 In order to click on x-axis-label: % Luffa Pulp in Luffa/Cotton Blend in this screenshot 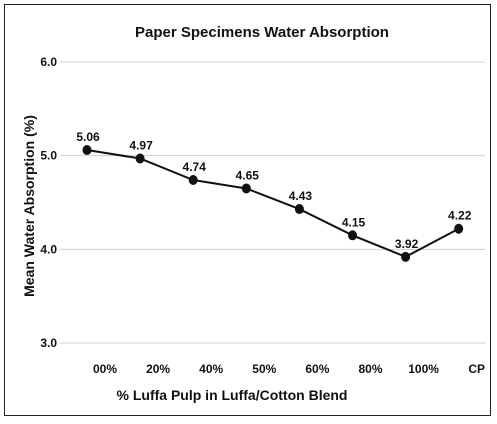, I will do `click(232, 395)`.